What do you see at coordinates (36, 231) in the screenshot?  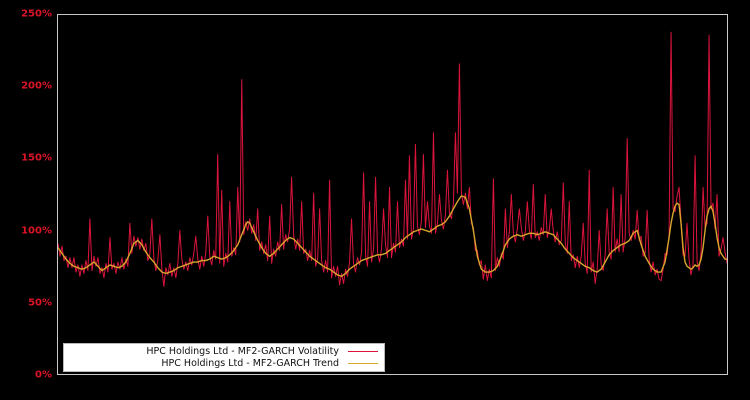 I see `y-axis-tick-label-100: 100%` at bounding box center [36, 231].